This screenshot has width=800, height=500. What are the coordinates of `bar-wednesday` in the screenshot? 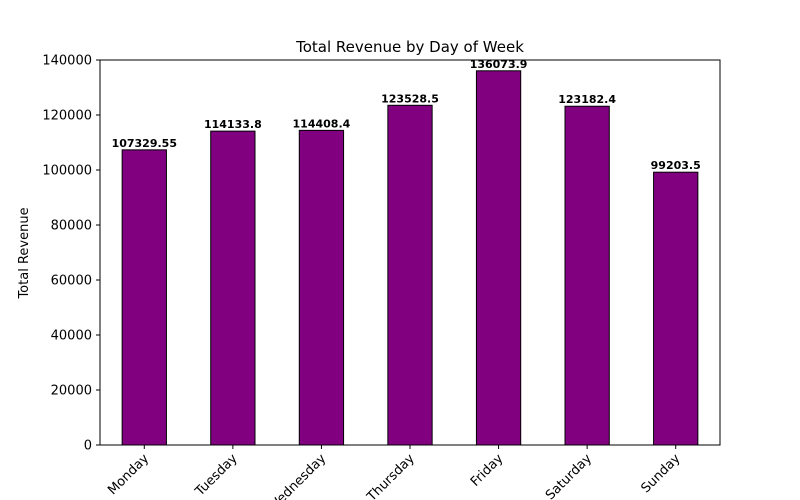 It's located at (321, 287).